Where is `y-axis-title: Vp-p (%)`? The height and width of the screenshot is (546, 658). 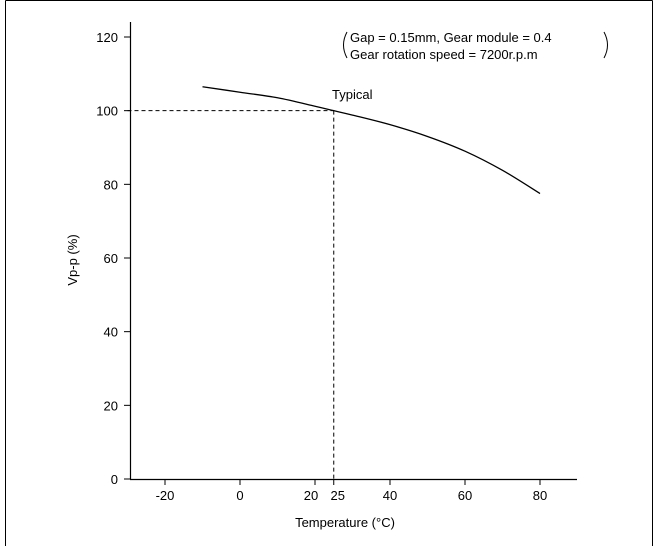
y-axis-title: Vp-p (%) is located at coordinates (72, 259).